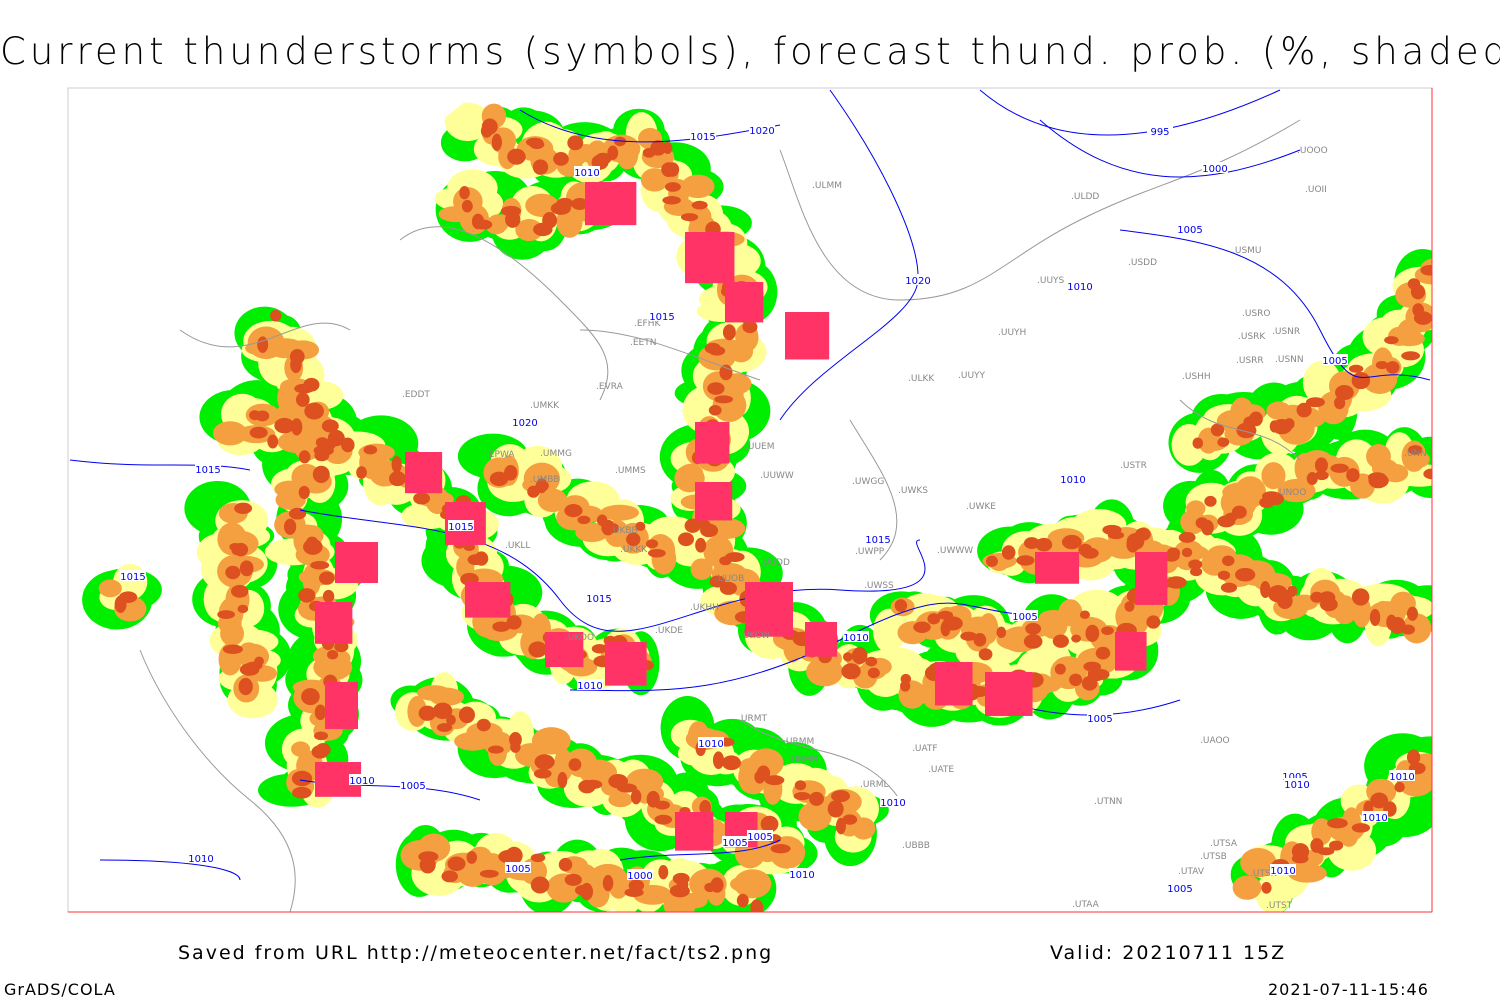 Image resolution: width=1500 pixels, height=1000 pixels. Describe the element at coordinates (941, 770) in the screenshot. I see `station-label: .UATE` at that location.